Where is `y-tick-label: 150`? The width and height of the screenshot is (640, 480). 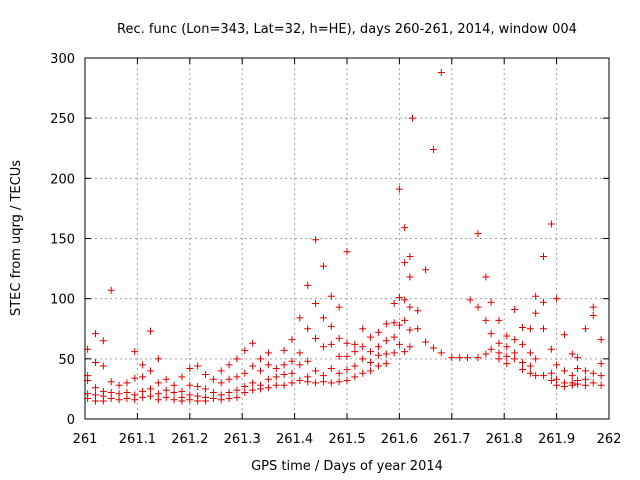 y-tick-label: 150 is located at coordinates (62, 240).